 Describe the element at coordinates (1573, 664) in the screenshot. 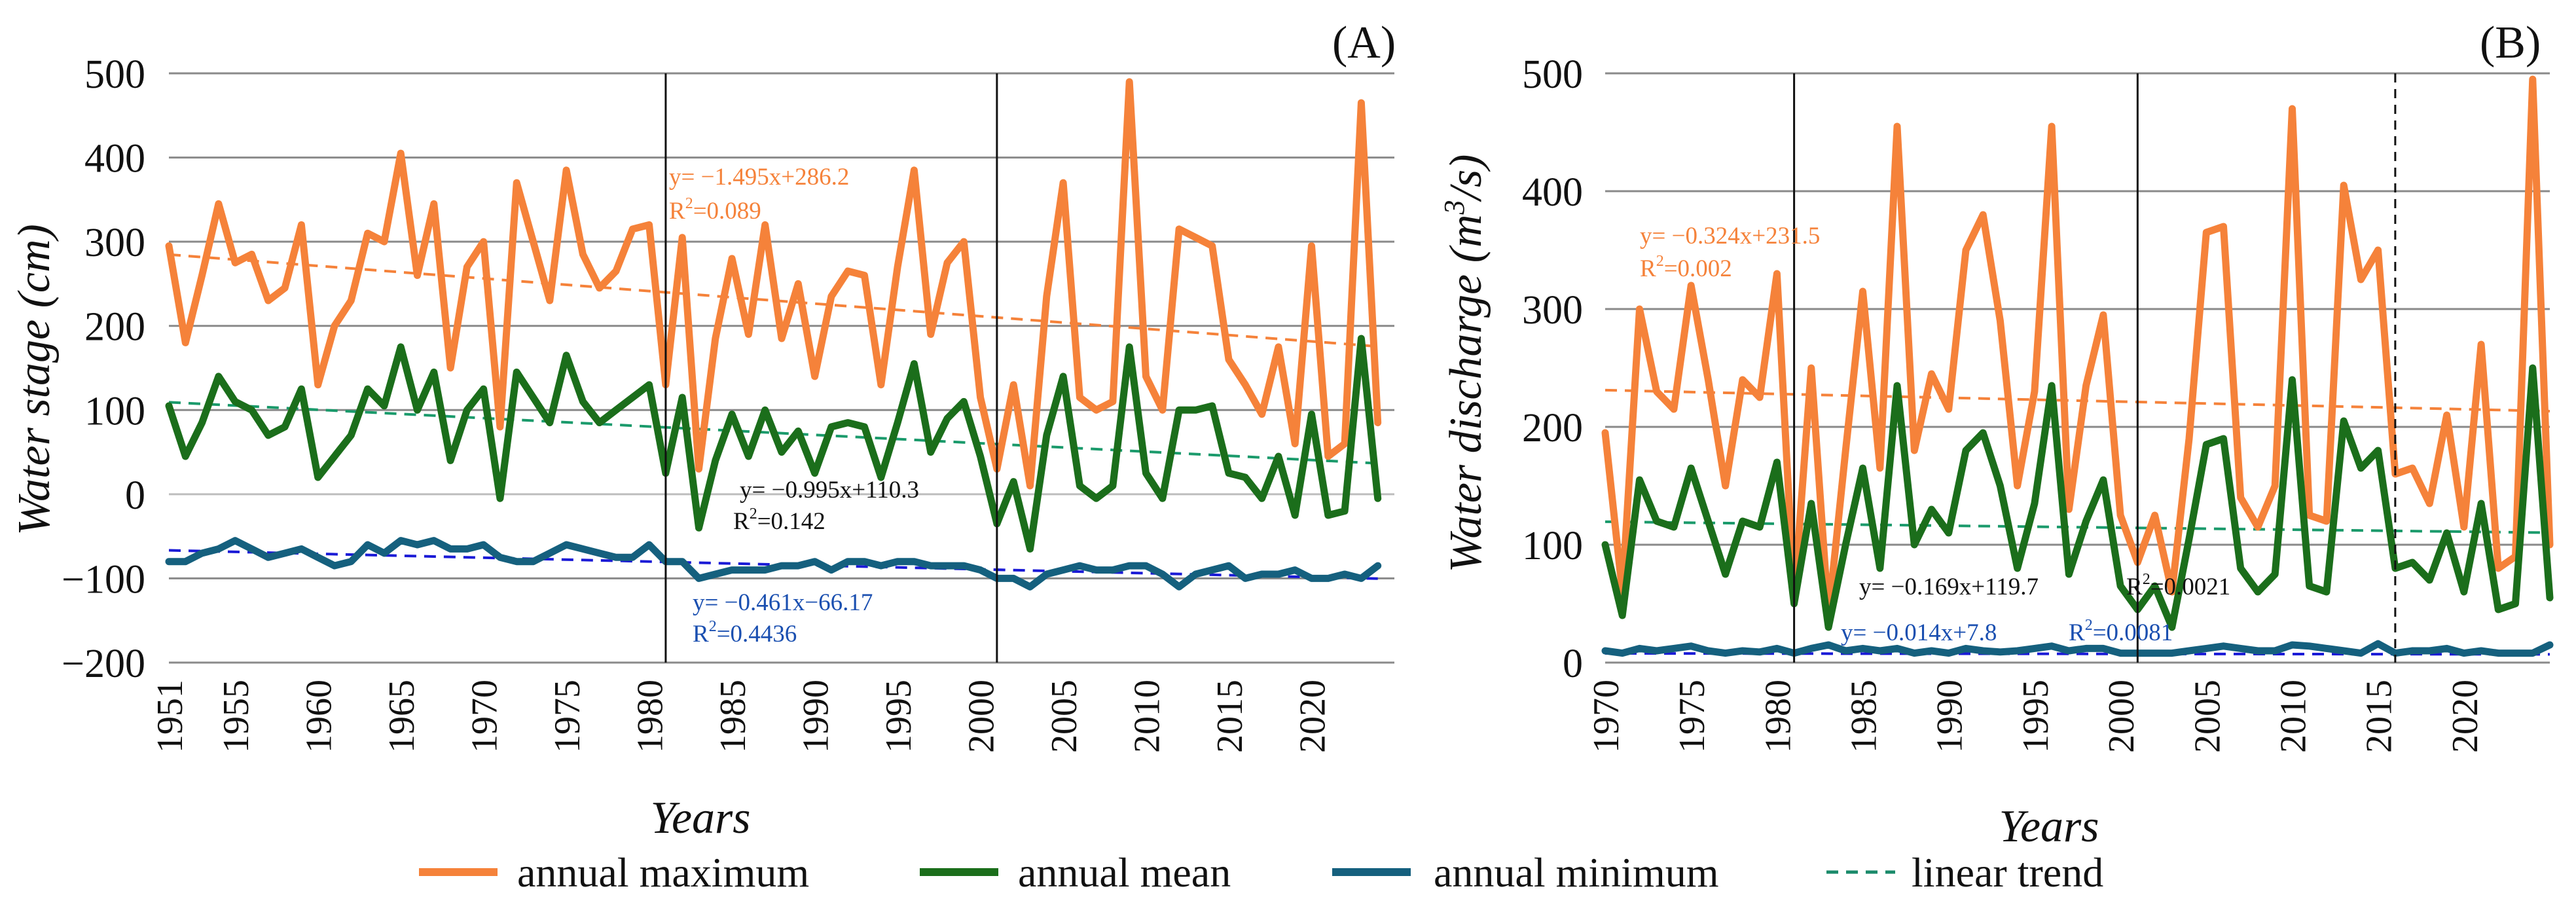

I see `panel-b-y-tick-label: 0` at that location.